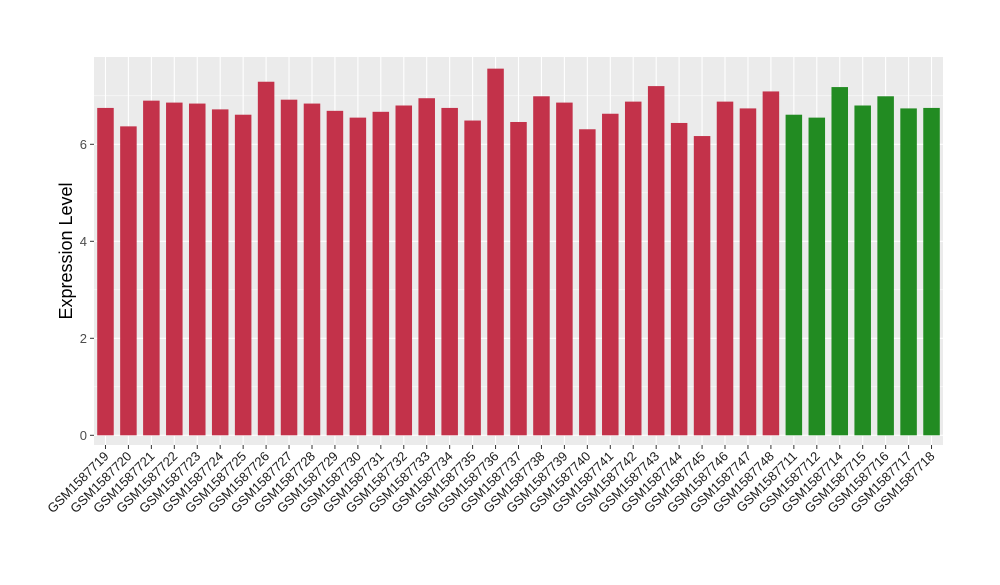 The width and height of the screenshot is (1000, 585). Describe the element at coordinates (449, 271) in the screenshot. I see `bar-GSM1587734` at that location.